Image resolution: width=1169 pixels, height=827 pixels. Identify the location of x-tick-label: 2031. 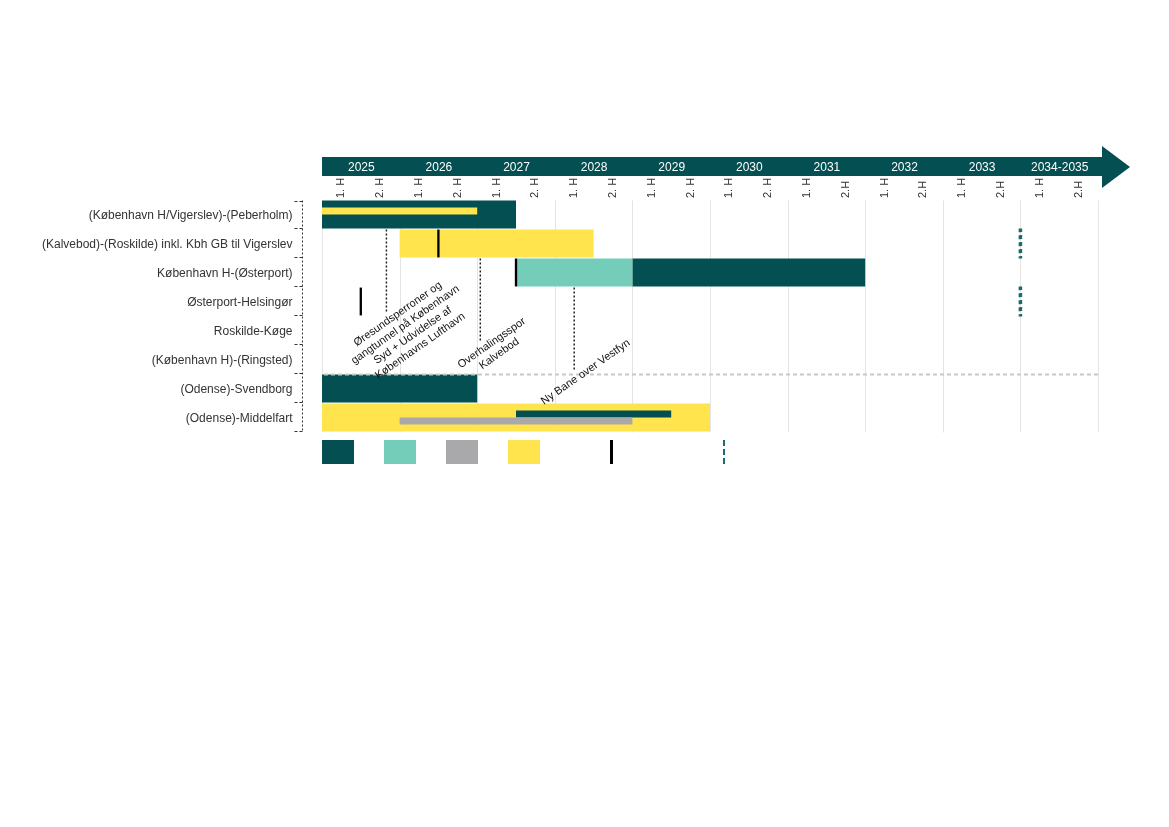
(827, 166).